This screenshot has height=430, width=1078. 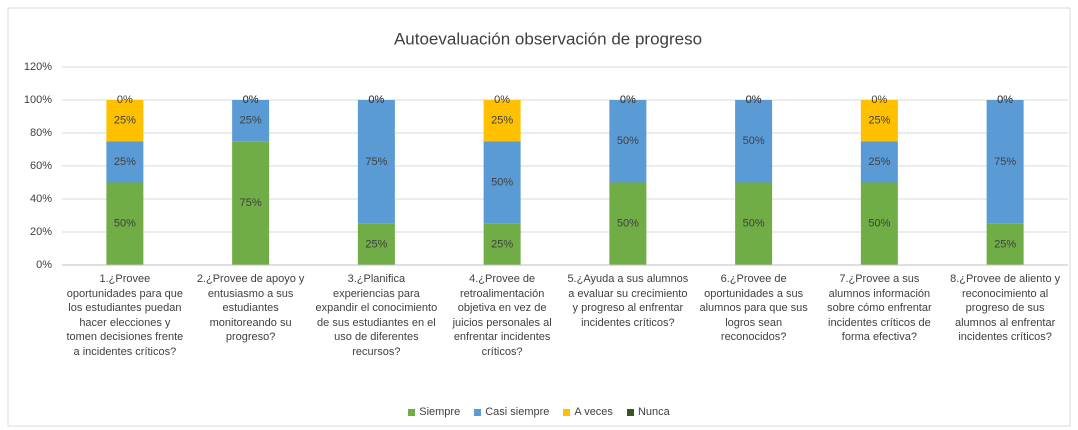 I want to click on legend-label: A veces, so click(x=593, y=412).